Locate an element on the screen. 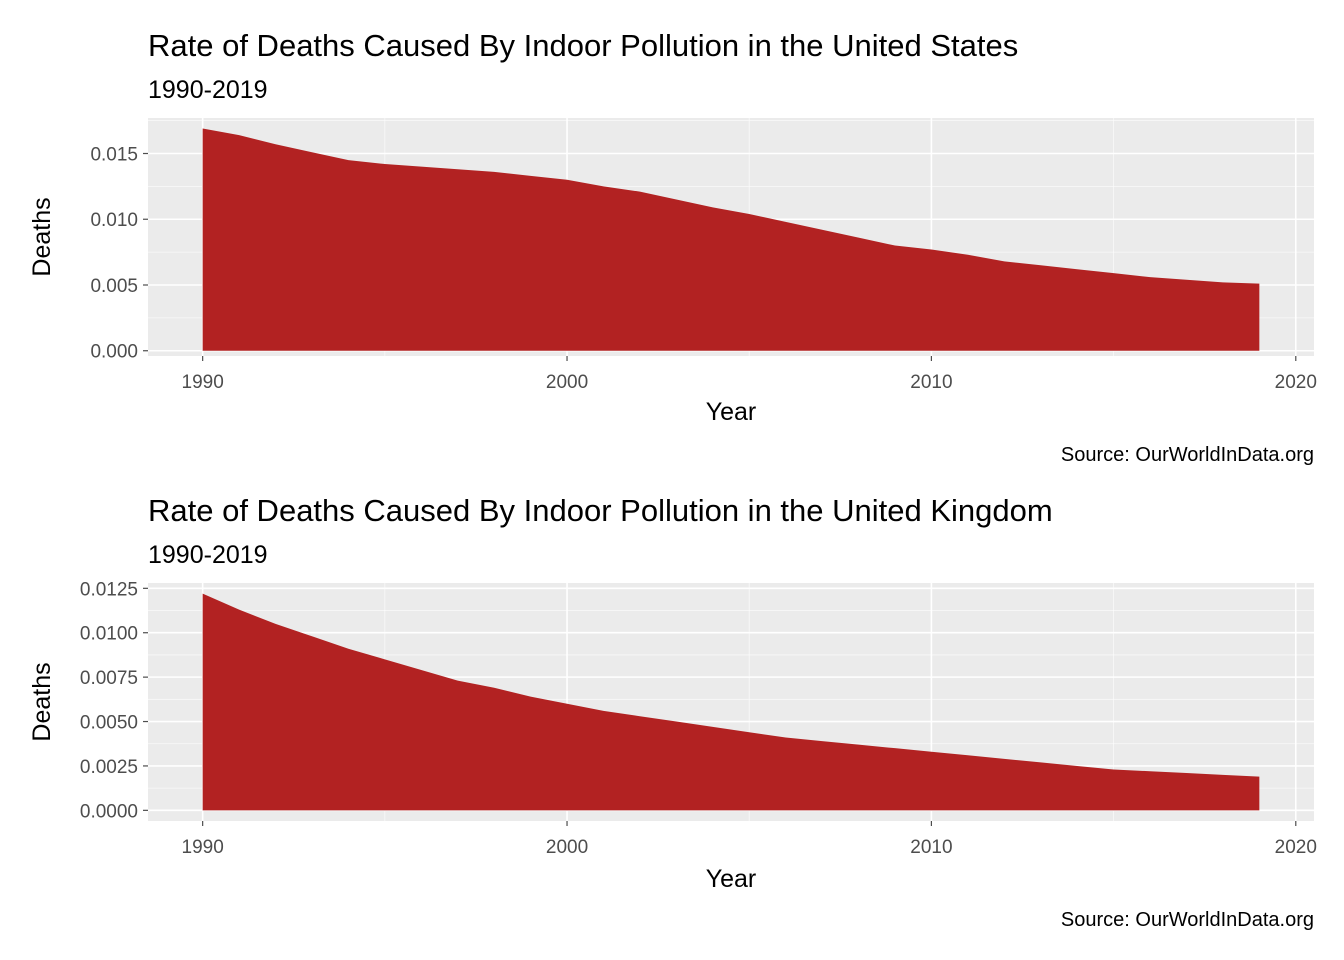  y-tick-label: 0.0075 is located at coordinates (109, 678).